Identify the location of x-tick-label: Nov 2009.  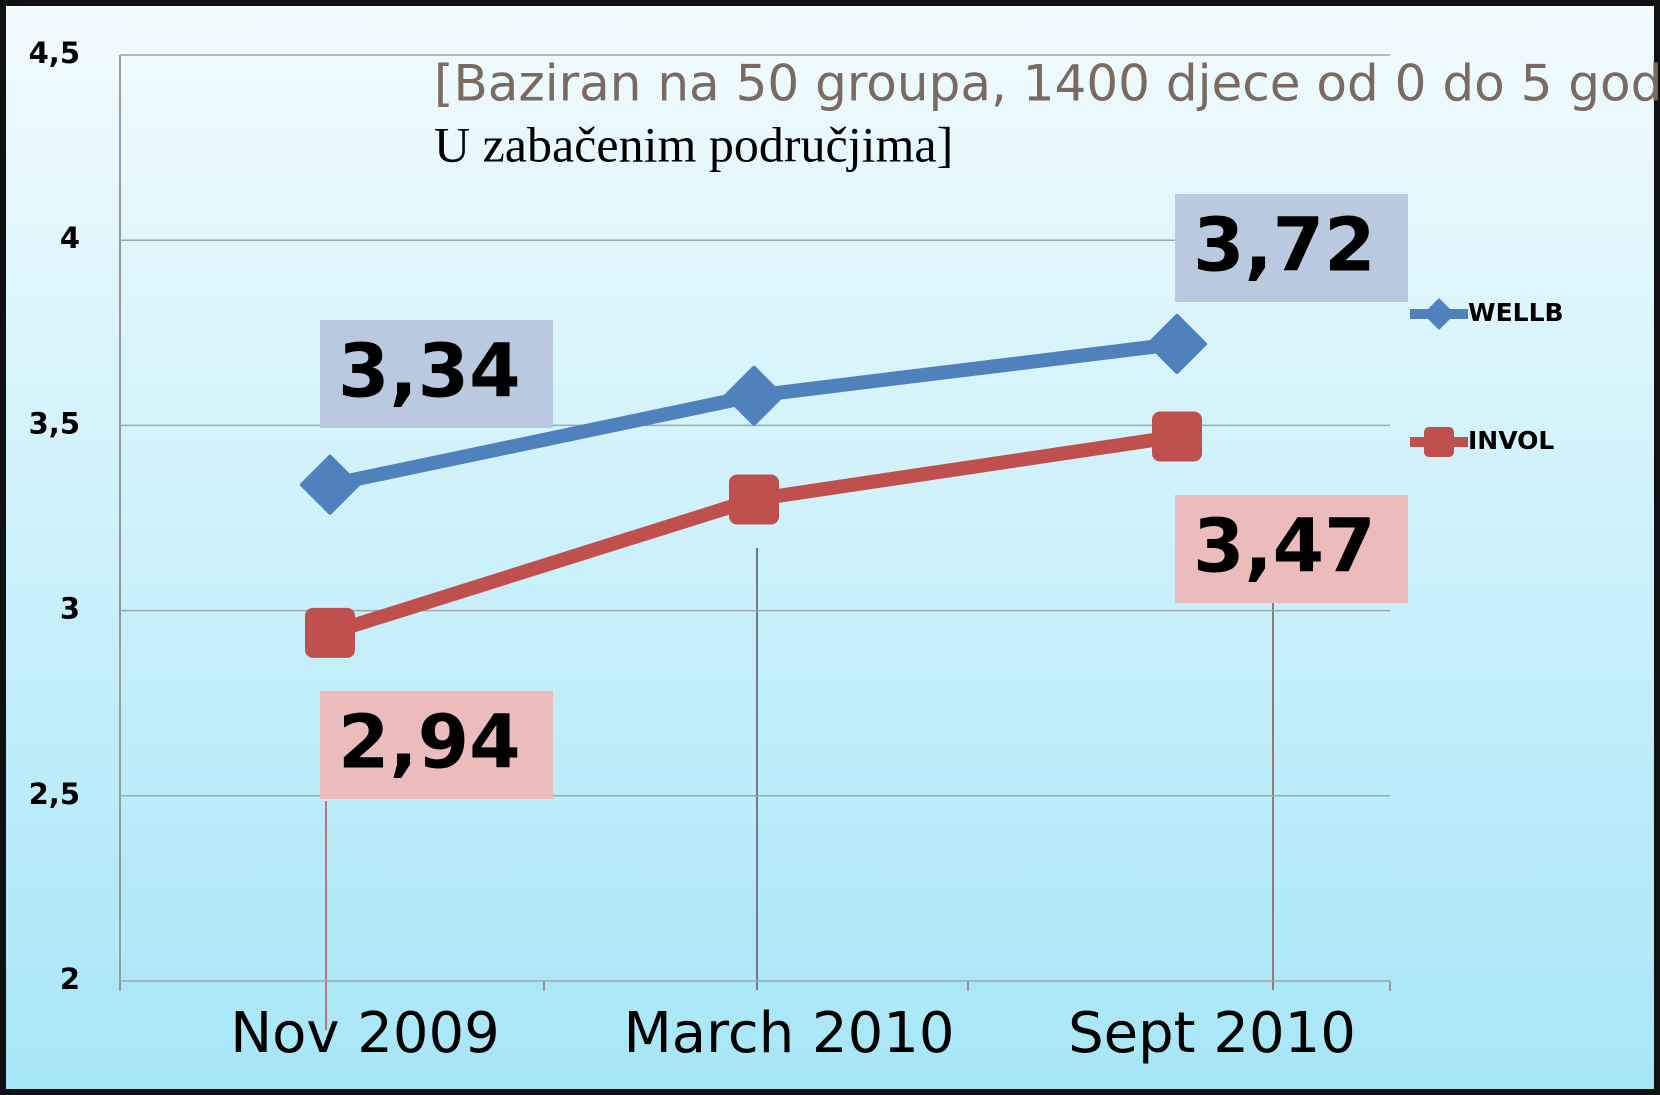
(365, 1033).